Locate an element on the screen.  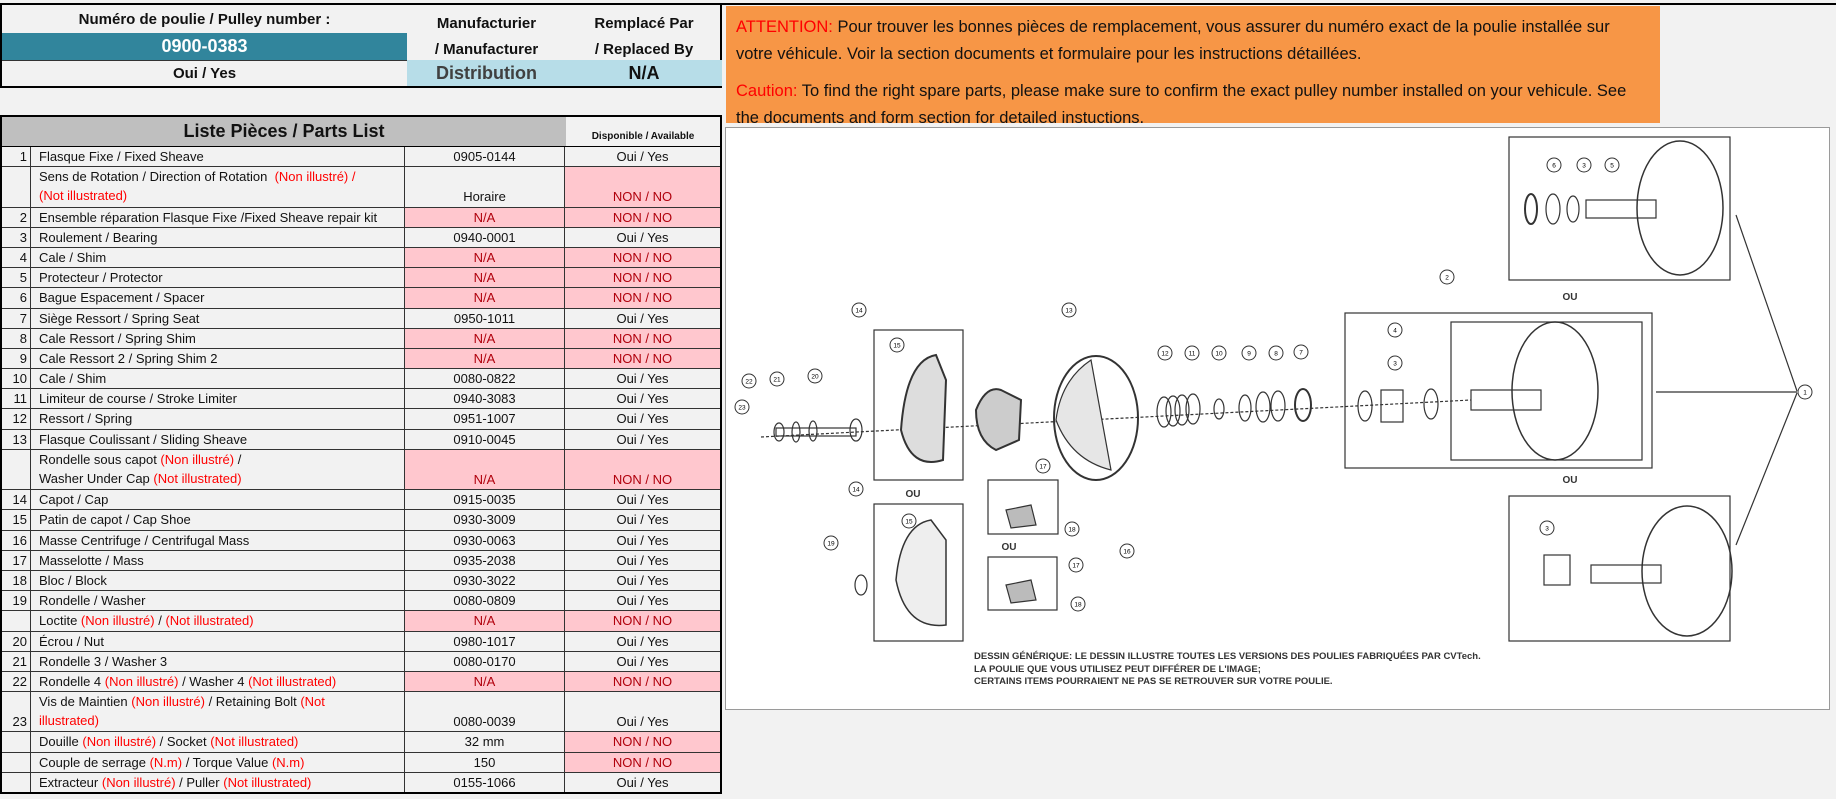
description-text: Écrou / Nut is located at coordinates (72, 641).